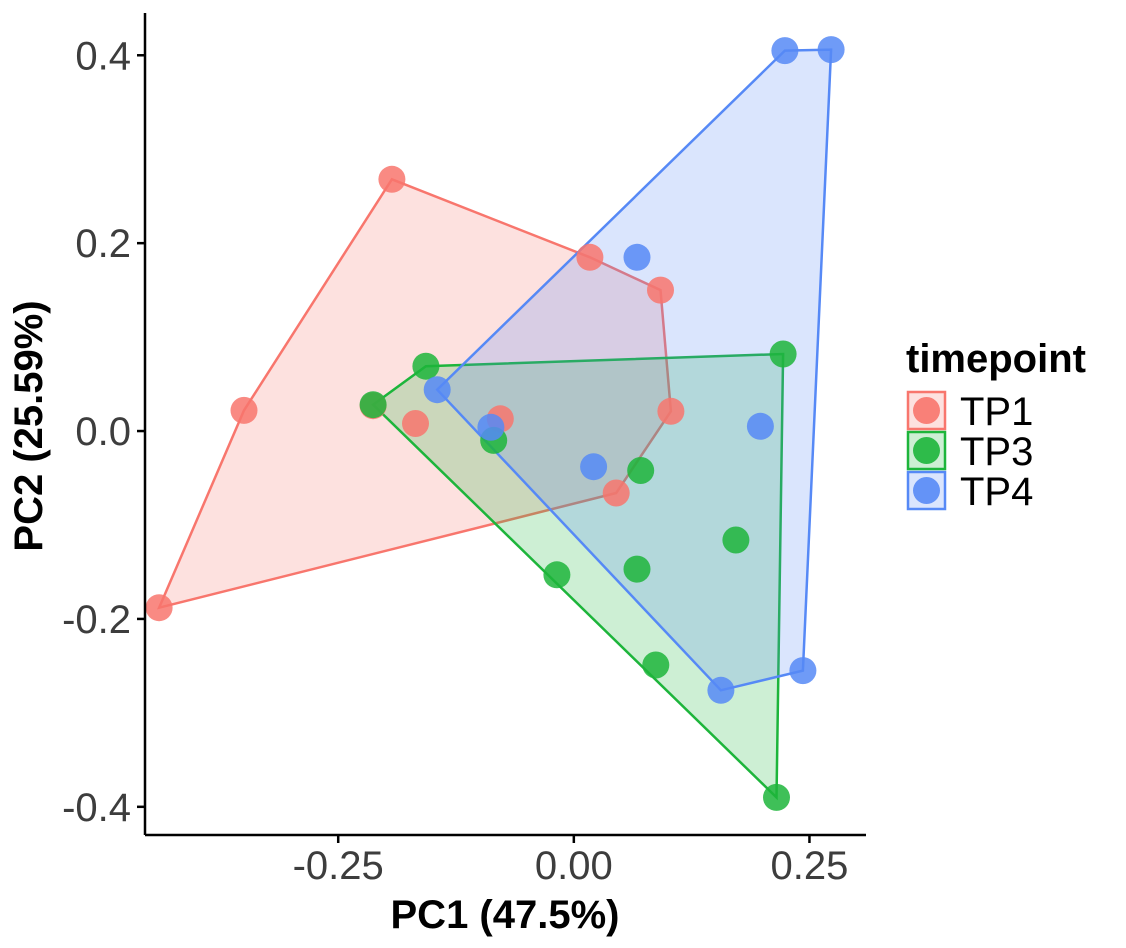 This screenshot has height=948, width=1126. What do you see at coordinates (103, 56) in the screenshot?
I see `y-tick-label: 0.4` at bounding box center [103, 56].